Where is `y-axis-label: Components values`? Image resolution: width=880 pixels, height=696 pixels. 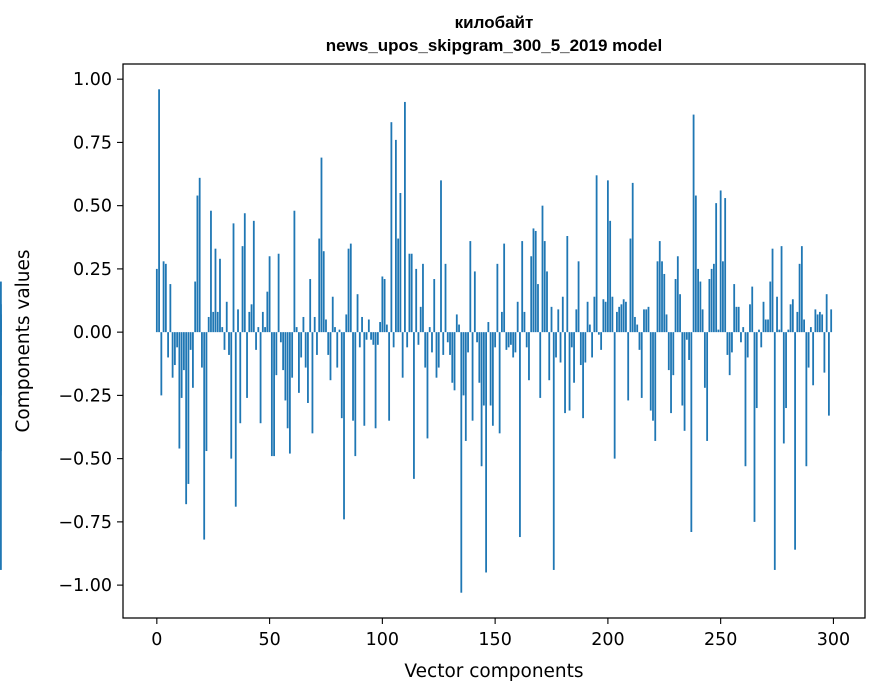 y-axis-label: Components values is located at coordinates (23, 340).